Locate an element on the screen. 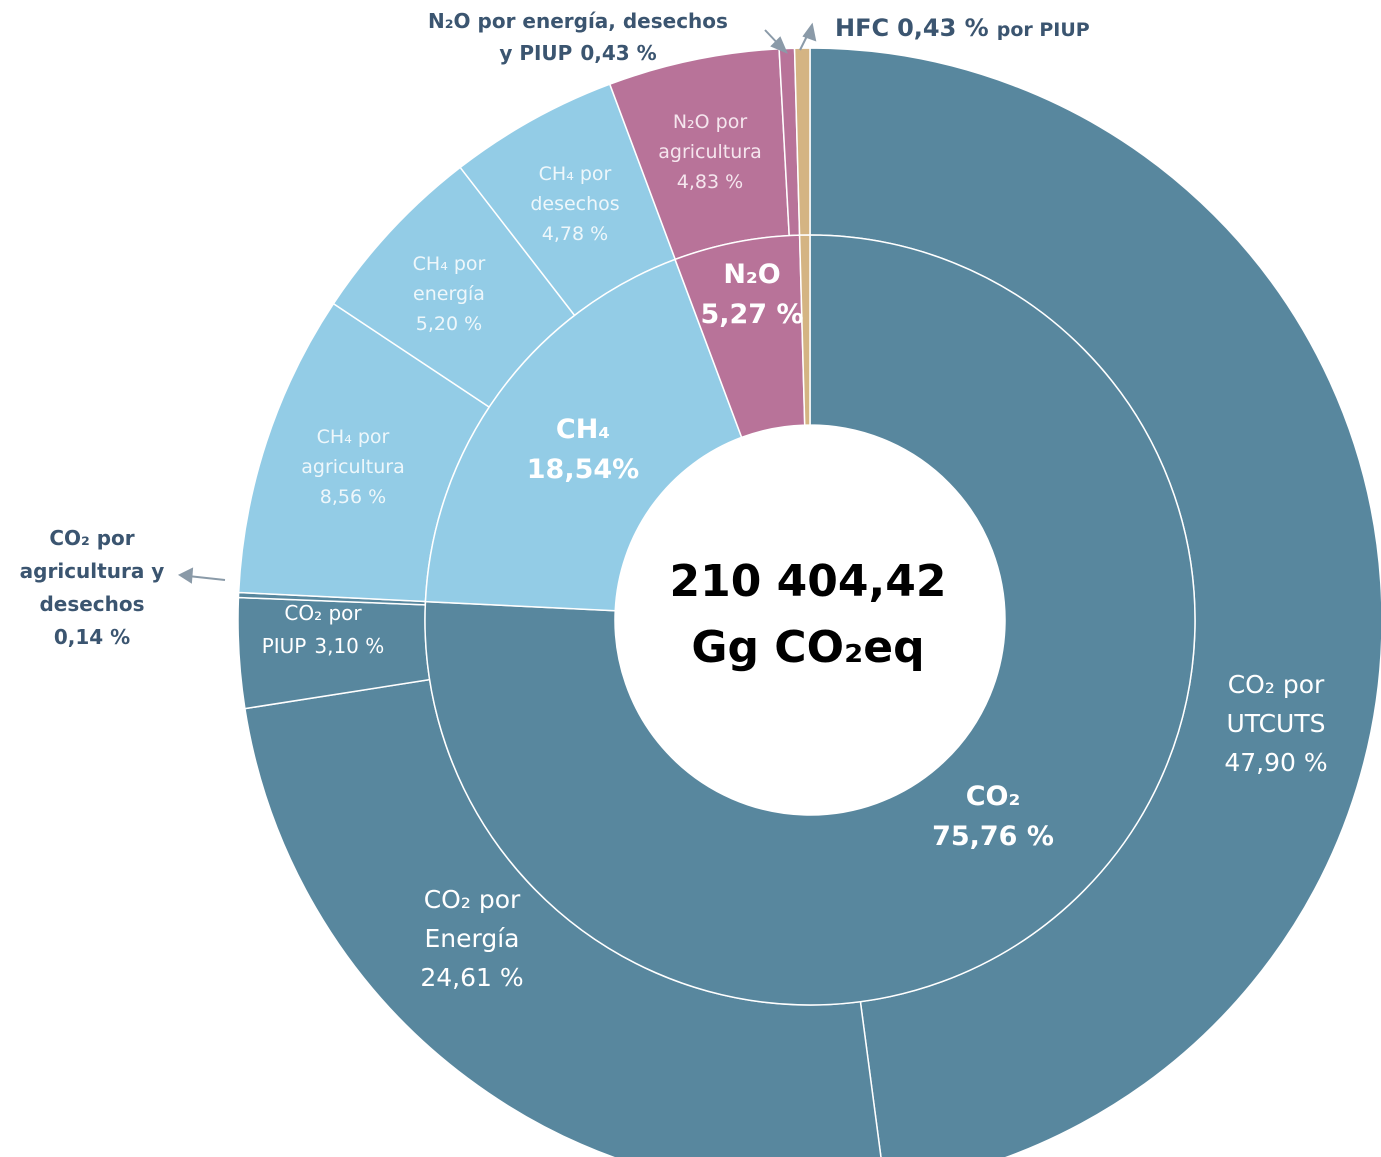  inner-value-label: 5,27 % is located at coordinates (751, 314).